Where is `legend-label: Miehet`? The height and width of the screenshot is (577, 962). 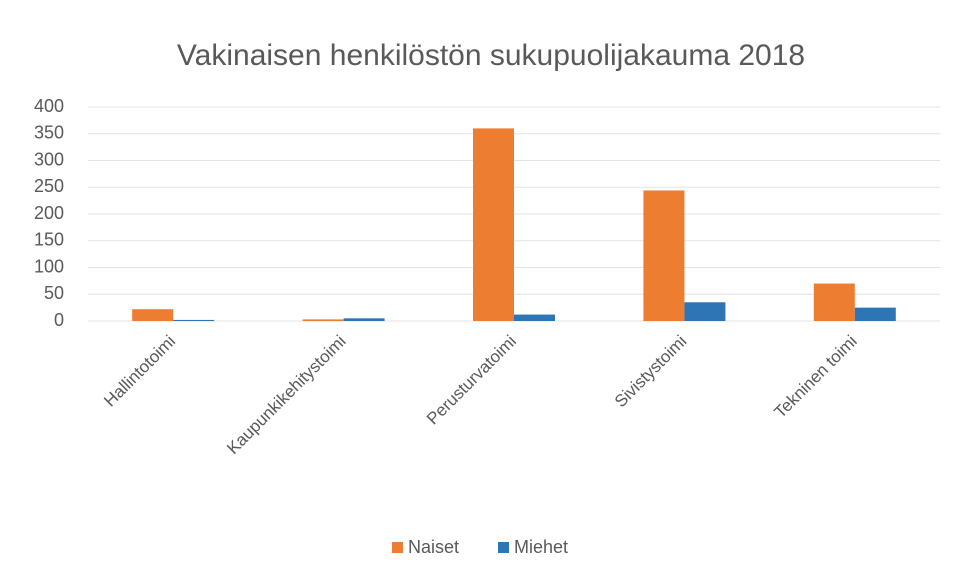
legend-label: Miehet is located at coordinates (541, 547).